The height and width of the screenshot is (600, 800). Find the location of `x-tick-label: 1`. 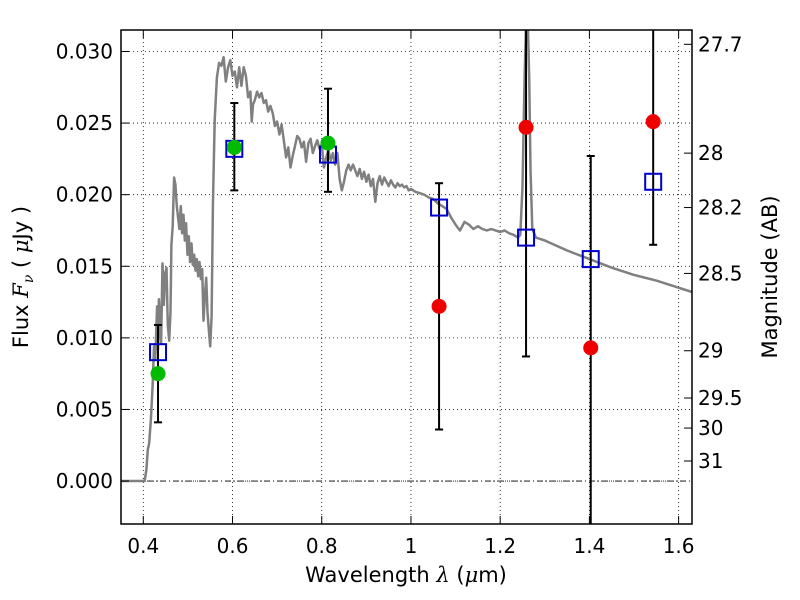

x-tick-label: 1 is located at coordinates (411, 546).